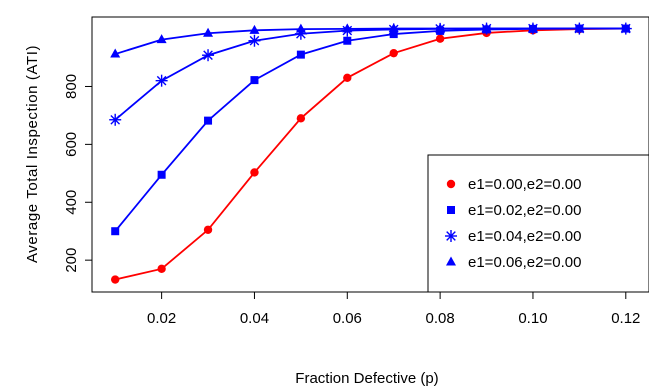 The height and width of the screenshot is (387, 649). Describe the element at coordinates (77, 173) in the screenshot. I see `y-axis: 200 400 600 800` at that location.